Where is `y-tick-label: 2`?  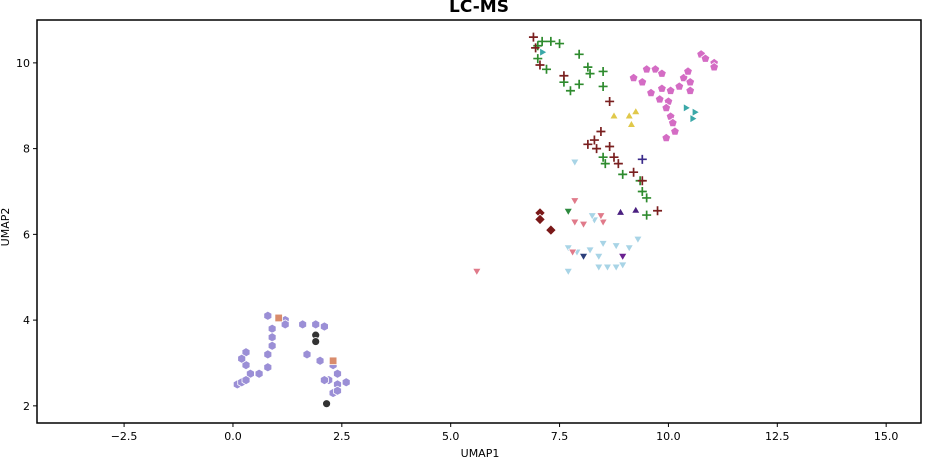 y-tick-label: 2 is located at coordinates (26, 406).